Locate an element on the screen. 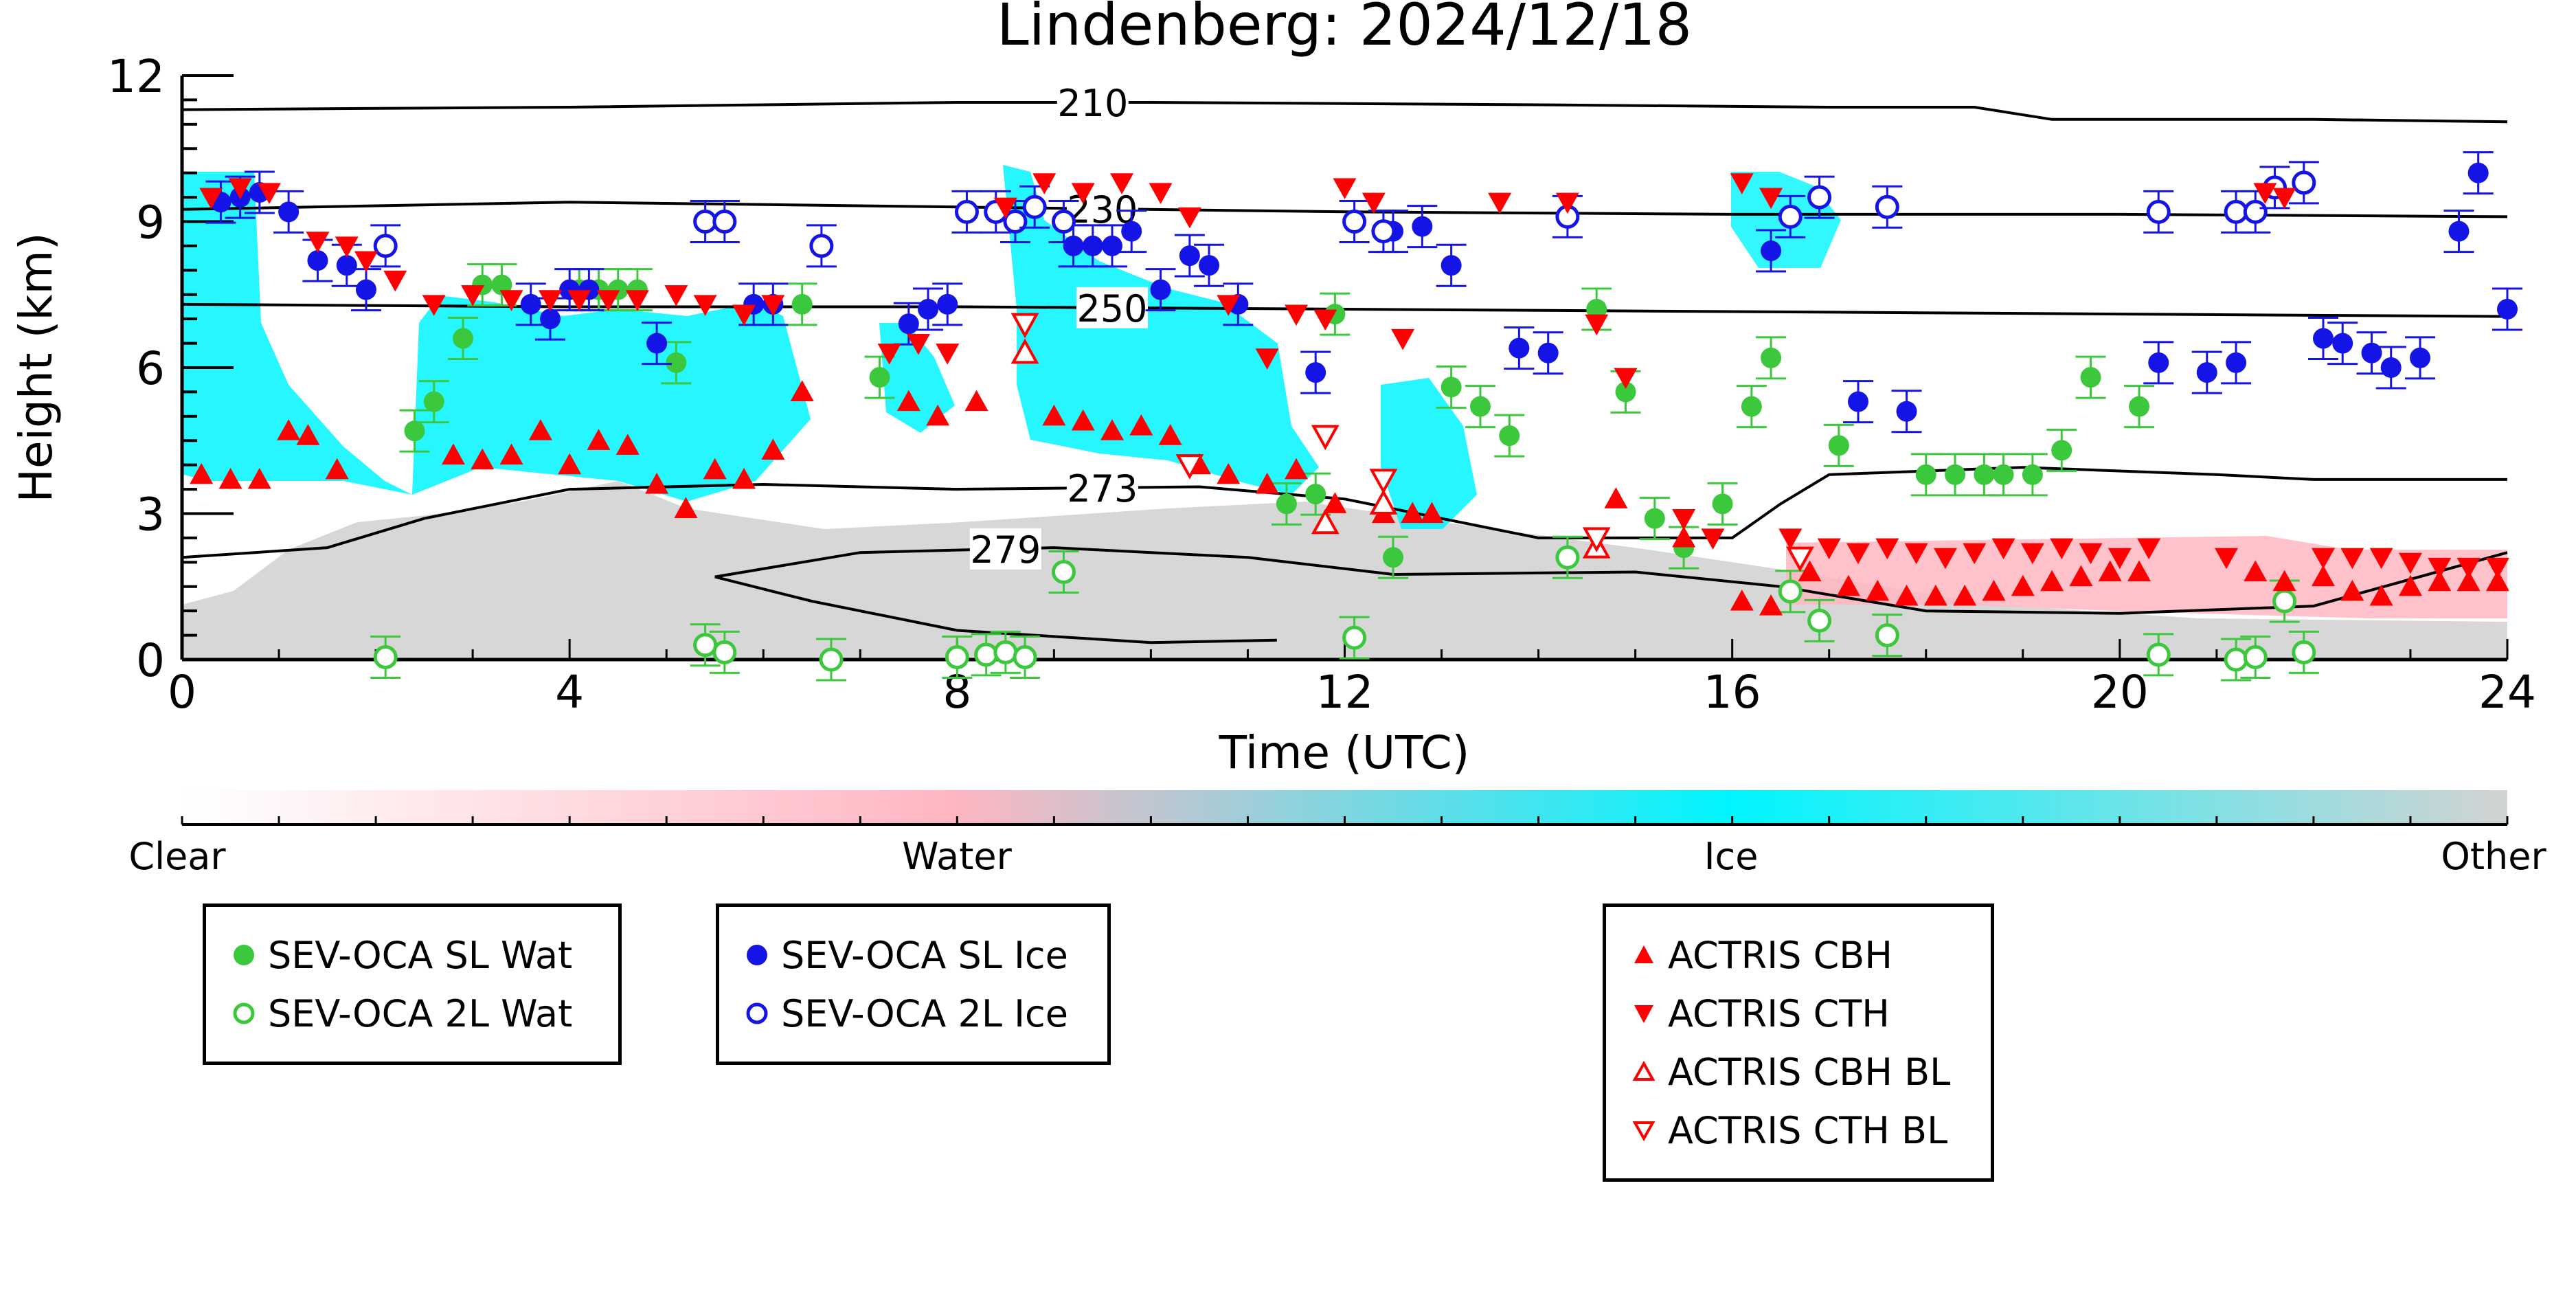 This screenshot has height=1291, width=2576. hollow-triangle-down-icon is located at coordinates (1644, 1130).